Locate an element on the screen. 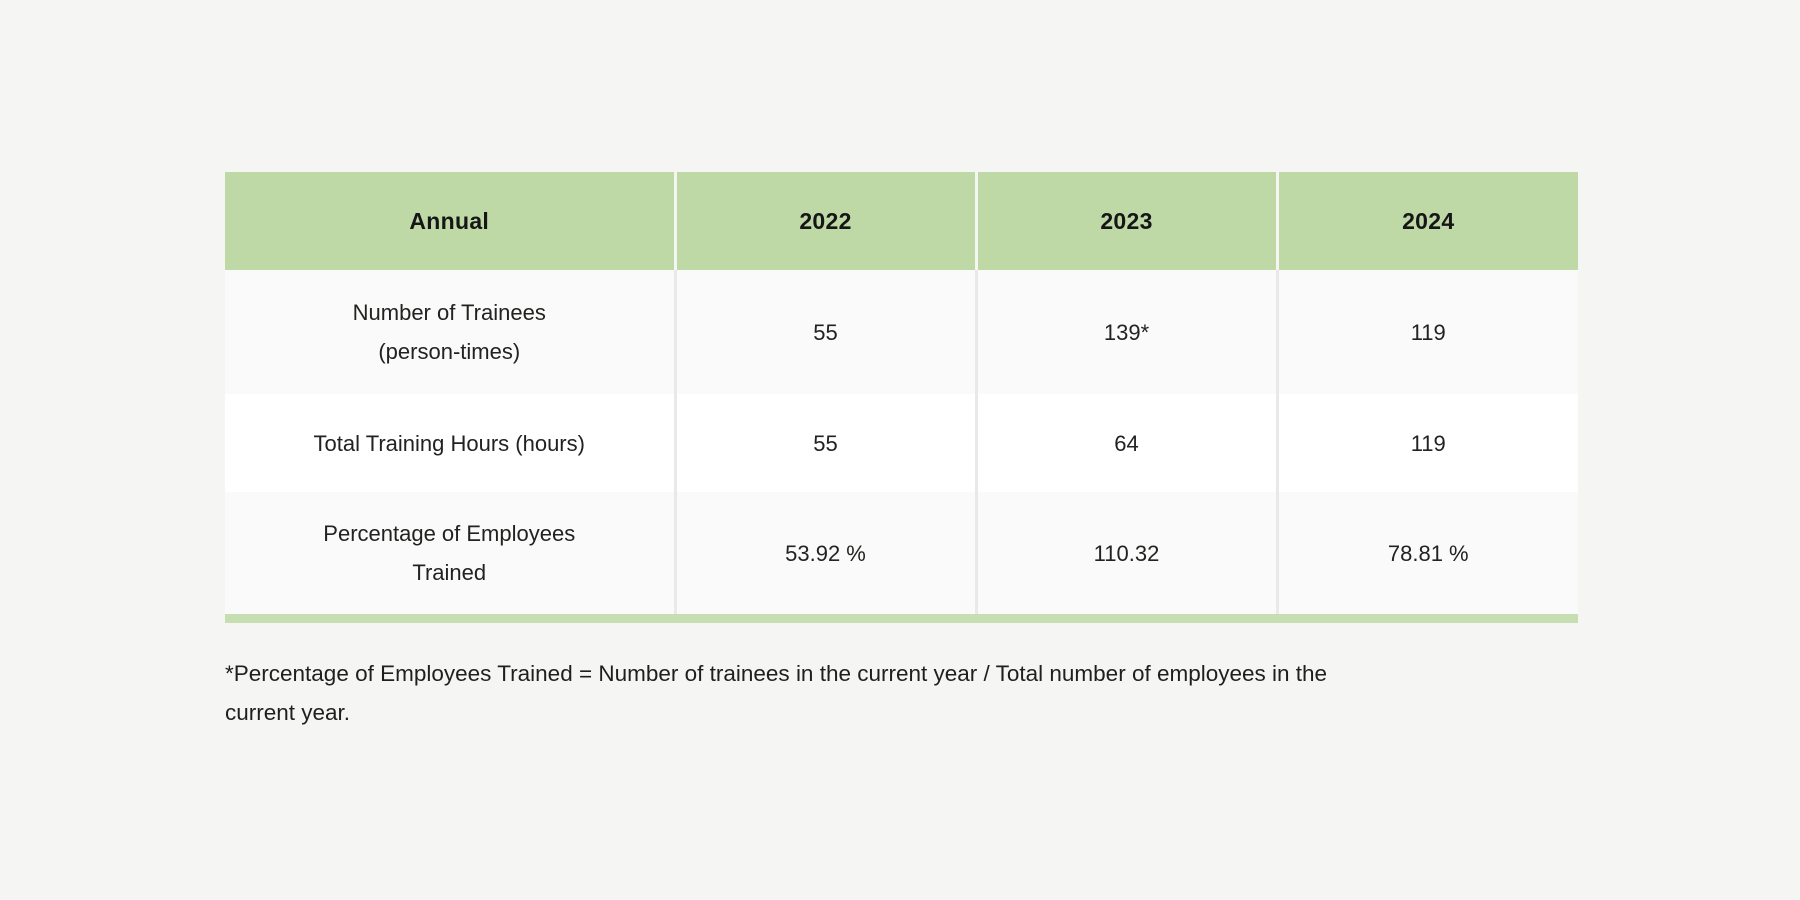 Image resolution: width=1800 pixels, height=900 pixels. table-bottom-border is located at coordinates (901, 618).